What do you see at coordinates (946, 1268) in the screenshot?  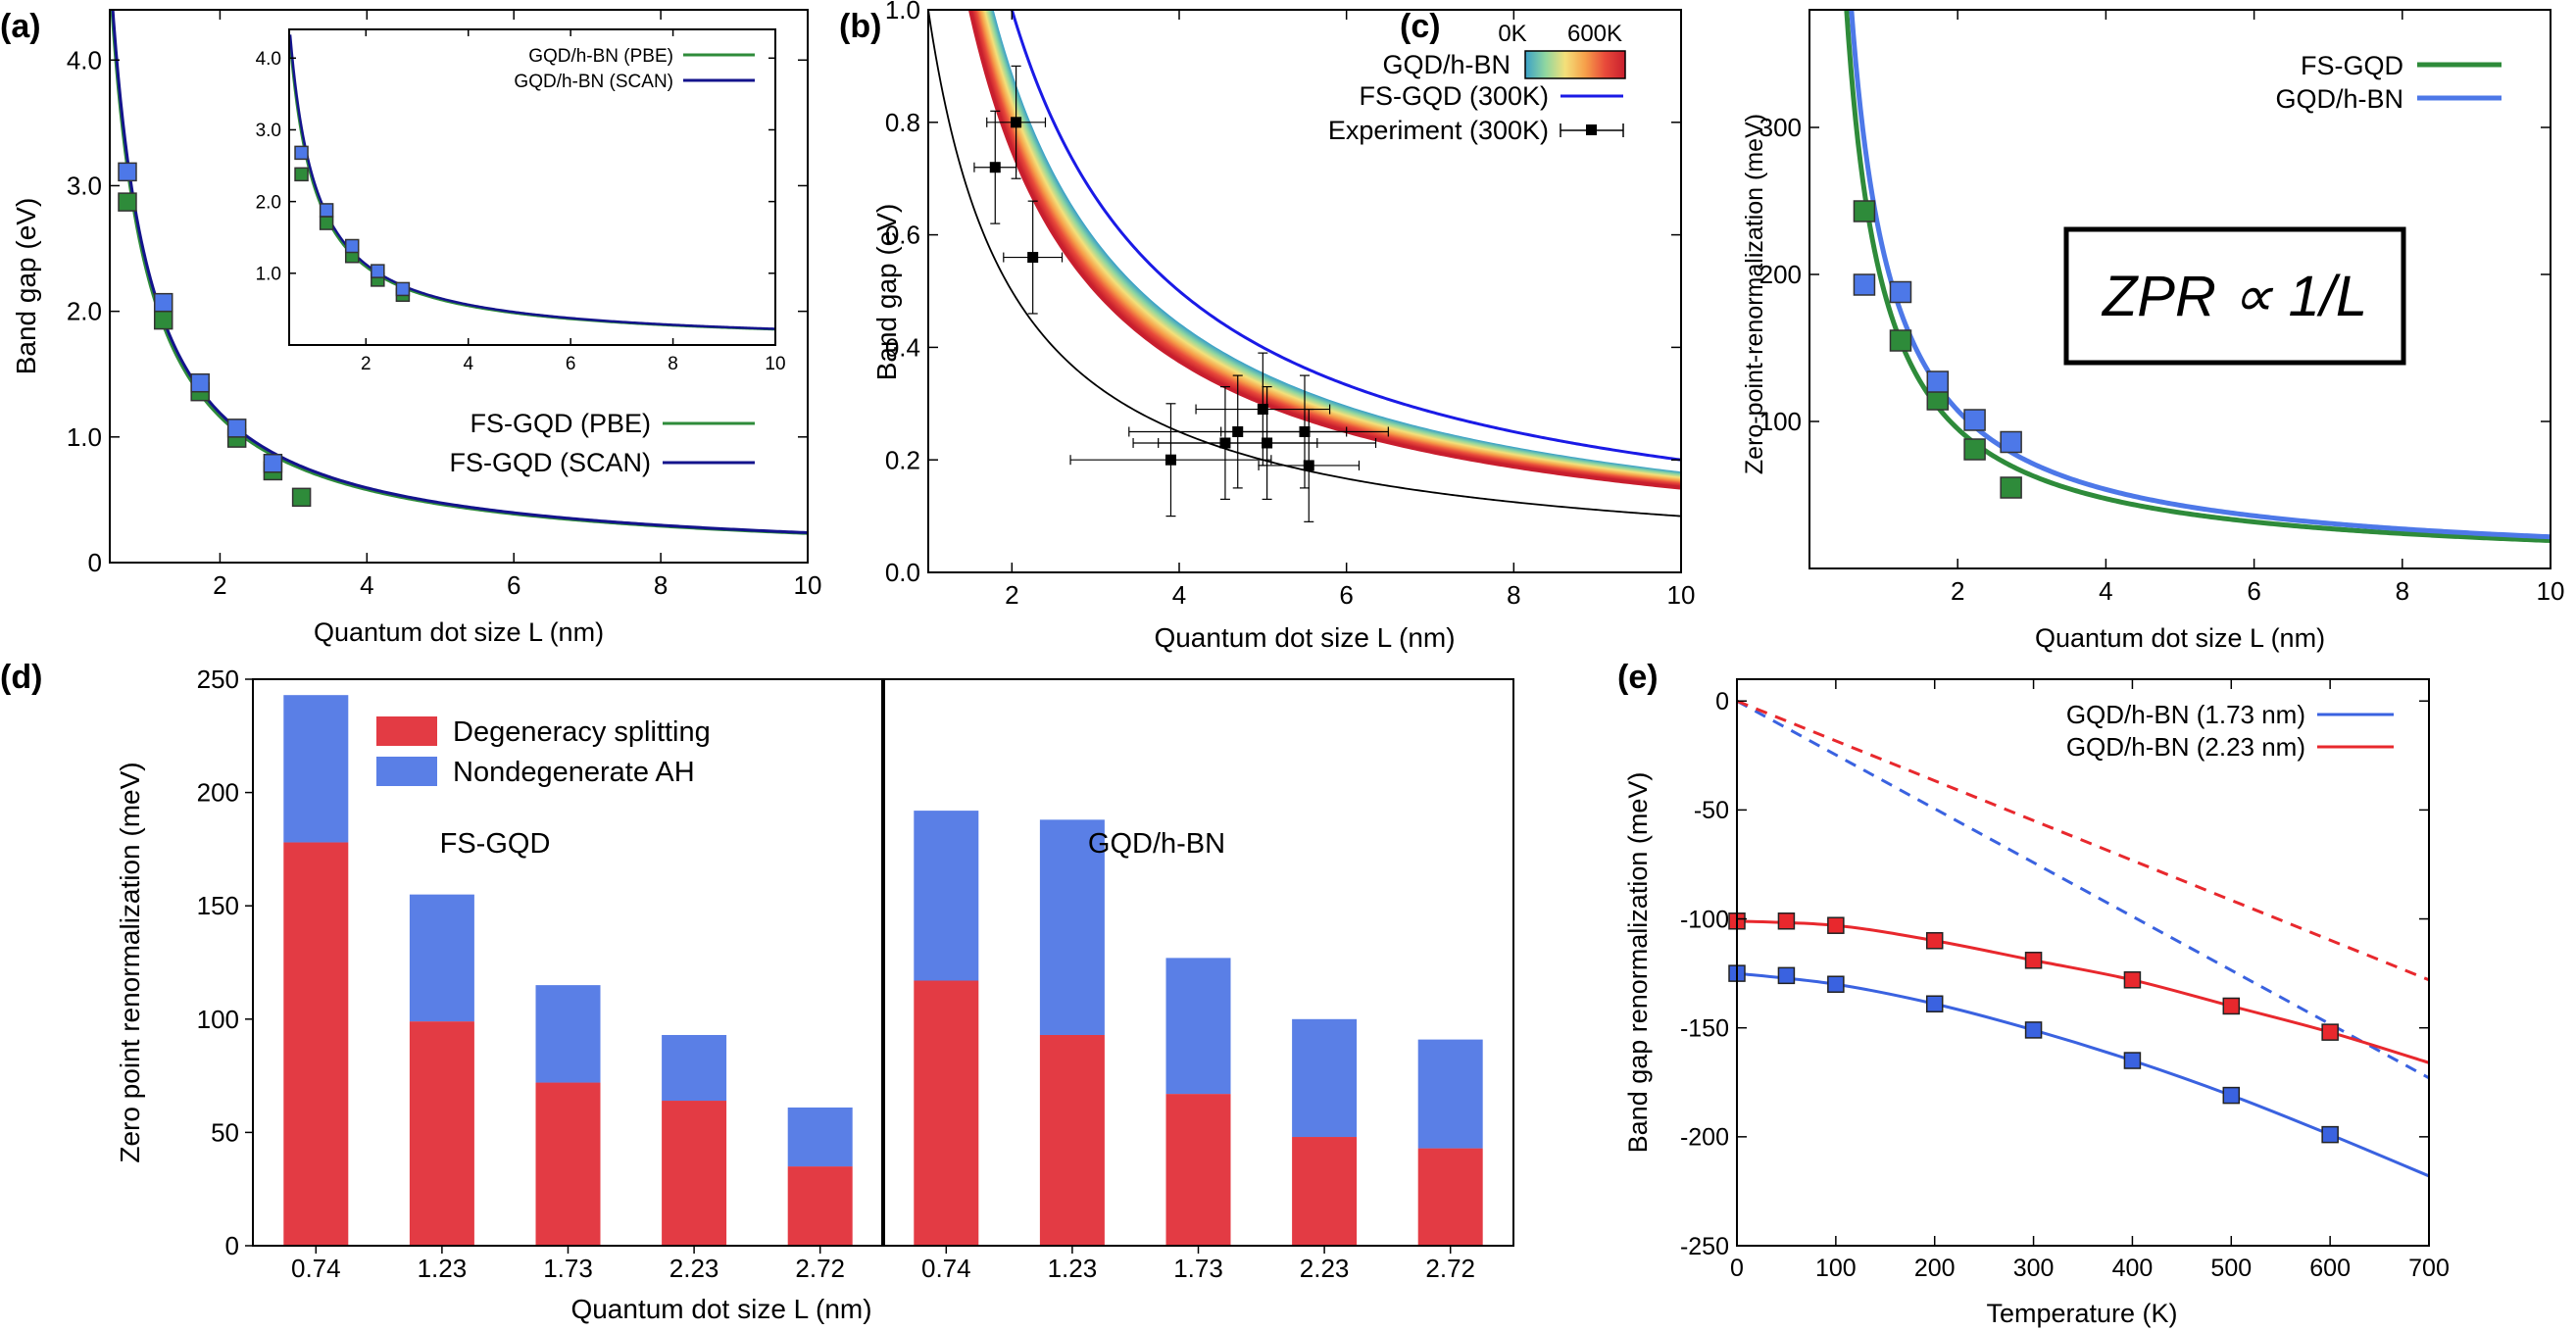 I see `x-tick-label: 0.74` at bounding box center [946, 1268].